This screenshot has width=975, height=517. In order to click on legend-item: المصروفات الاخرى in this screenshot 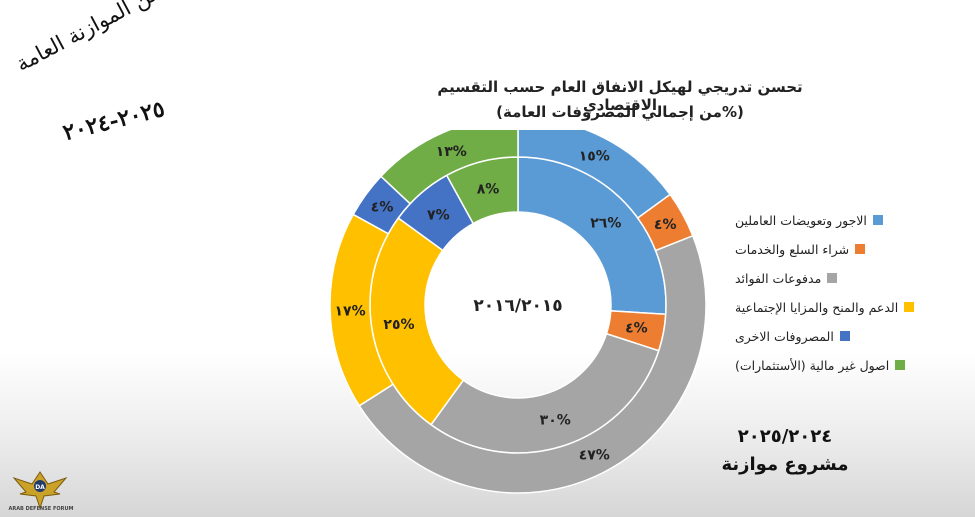, I will do `click(852, 336)`.